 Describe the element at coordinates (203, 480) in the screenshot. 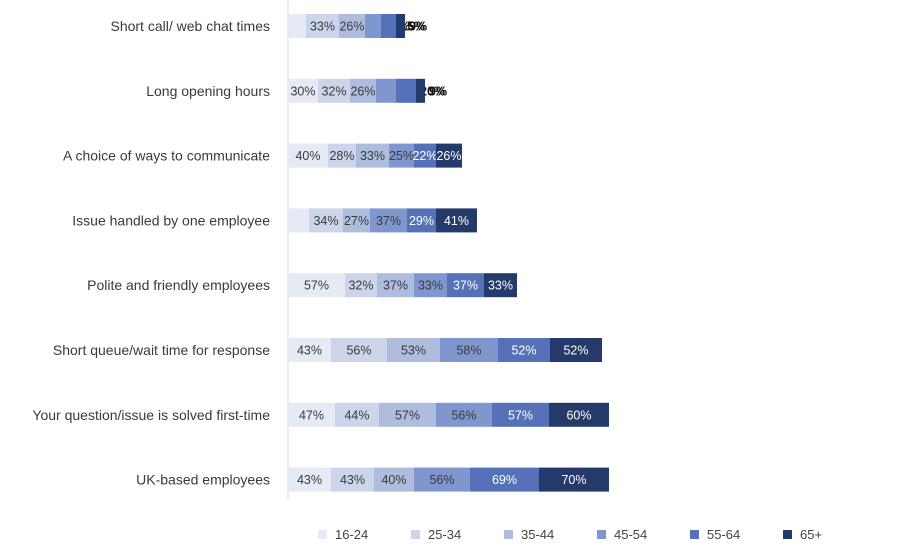

I see `category-label: UK-based employees` at that location.